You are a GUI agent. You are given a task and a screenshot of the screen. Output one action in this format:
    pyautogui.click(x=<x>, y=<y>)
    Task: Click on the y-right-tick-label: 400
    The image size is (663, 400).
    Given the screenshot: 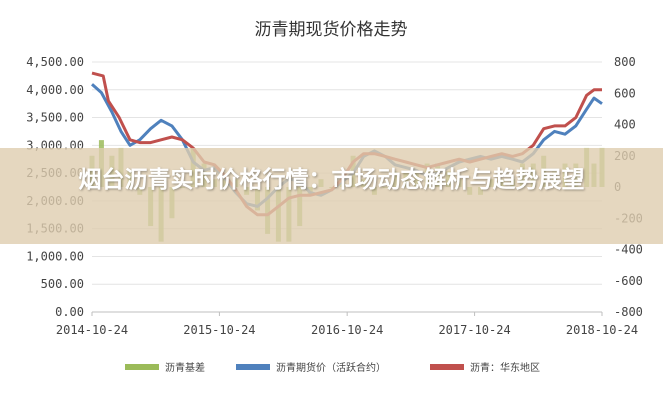 What is the action you would take?
    pyautogui.click(x=625, y=125)
    